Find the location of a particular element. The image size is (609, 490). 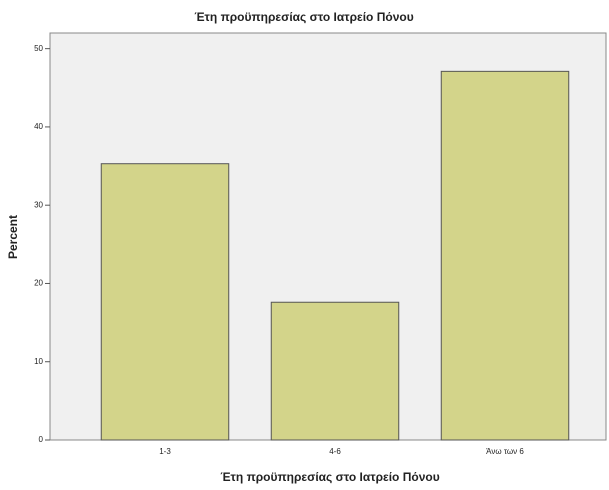

y-tick-label: 40 is located at coordinates (38, 126).